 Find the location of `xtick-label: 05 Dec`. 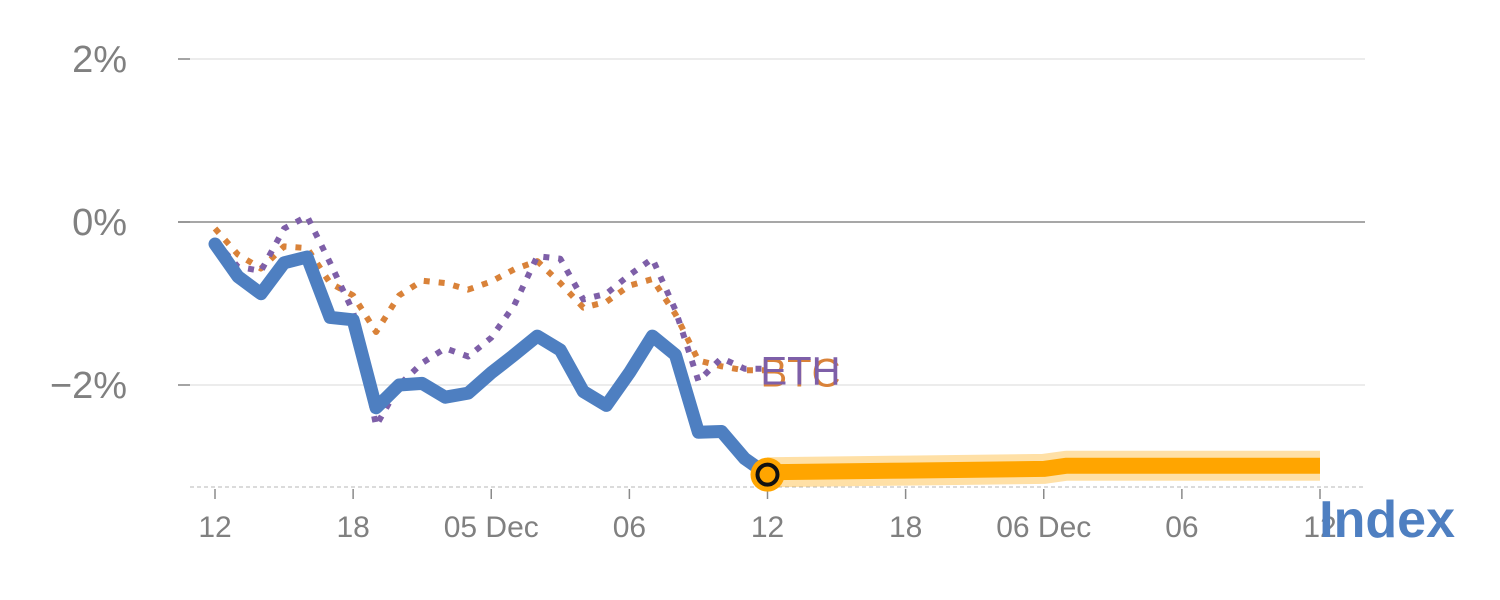

xtick-label: 05 Dec is located at coordinates (491, 527).